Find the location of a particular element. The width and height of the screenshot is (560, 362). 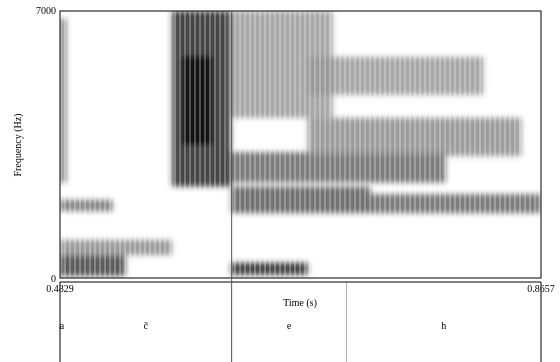

segment-label: e is located at coordinates (289, 326).